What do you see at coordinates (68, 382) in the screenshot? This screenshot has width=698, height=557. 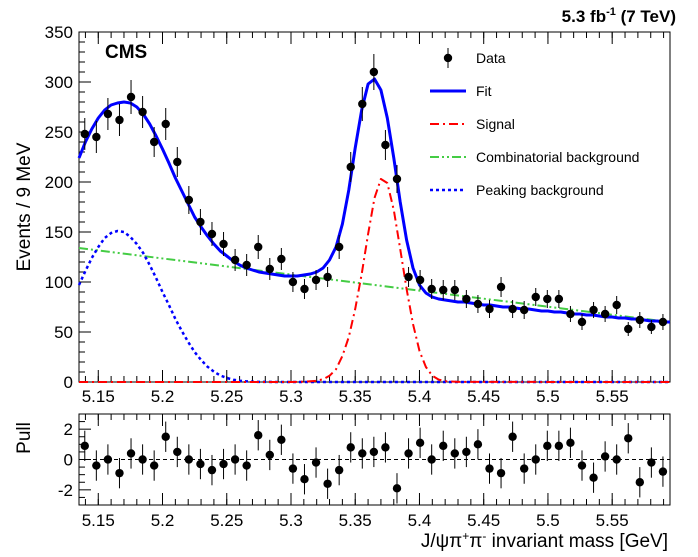 I see `y-tick-label: 0` at bounding box center [68, 382].